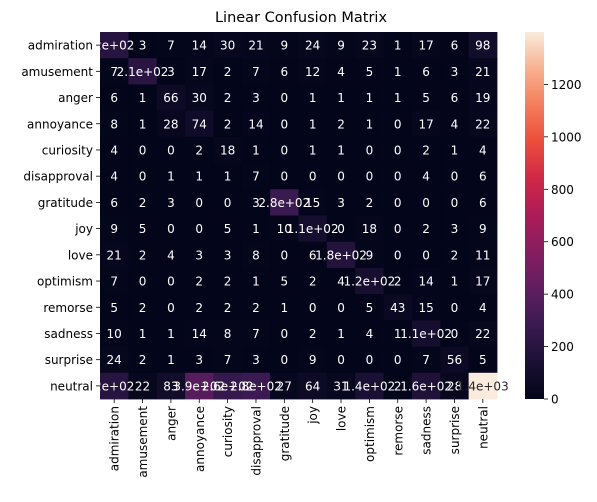  Describe the element at coordinates (340, 386) in the screenshot. I see `cell-value-label: 31` at that location.